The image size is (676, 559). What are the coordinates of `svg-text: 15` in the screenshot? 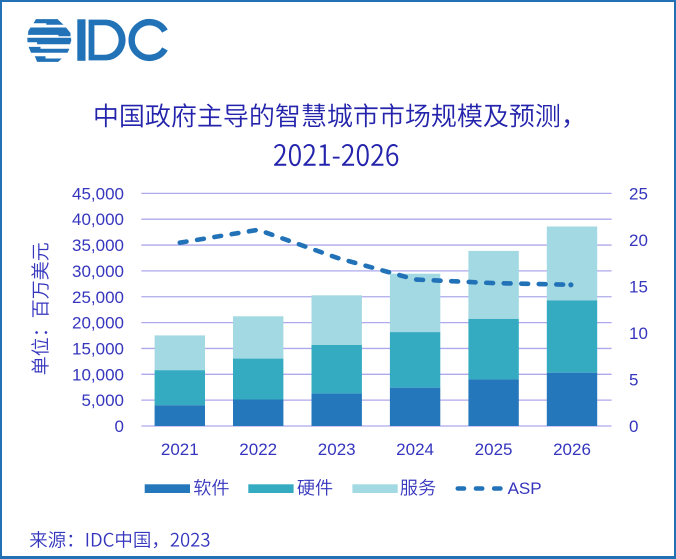 It's located at (638, 286).